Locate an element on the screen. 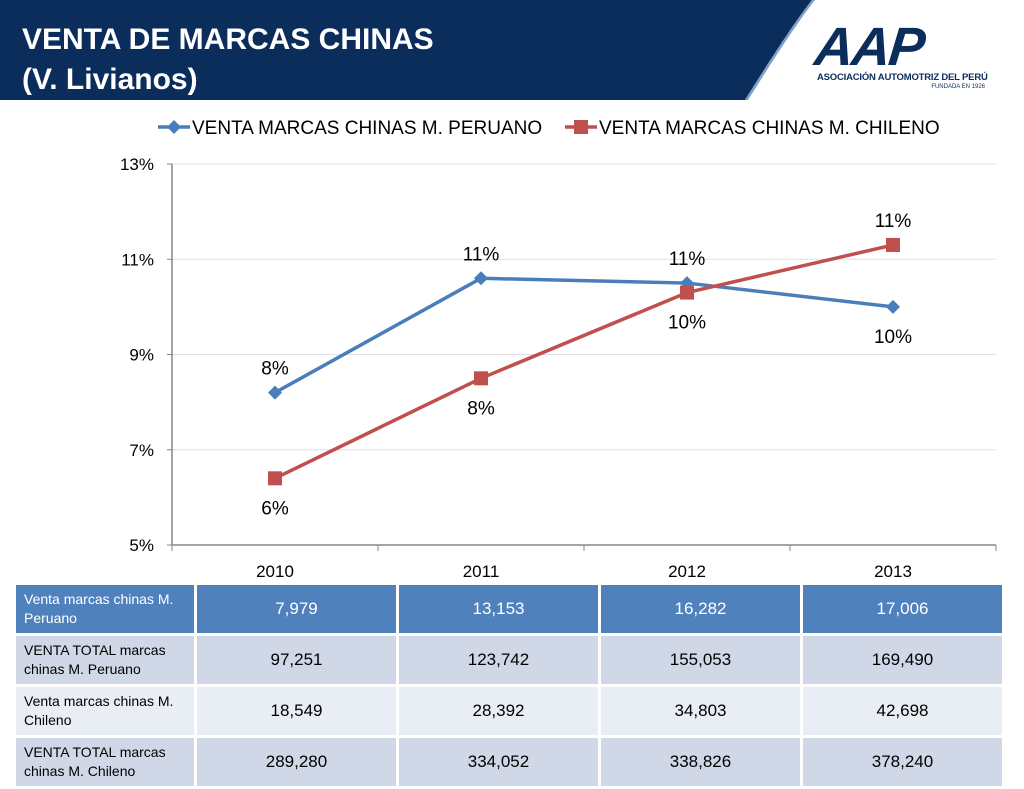 The image size is (1024, 789). slide-title-line2: (V. Livianos) is located at coordinates (110, 79).